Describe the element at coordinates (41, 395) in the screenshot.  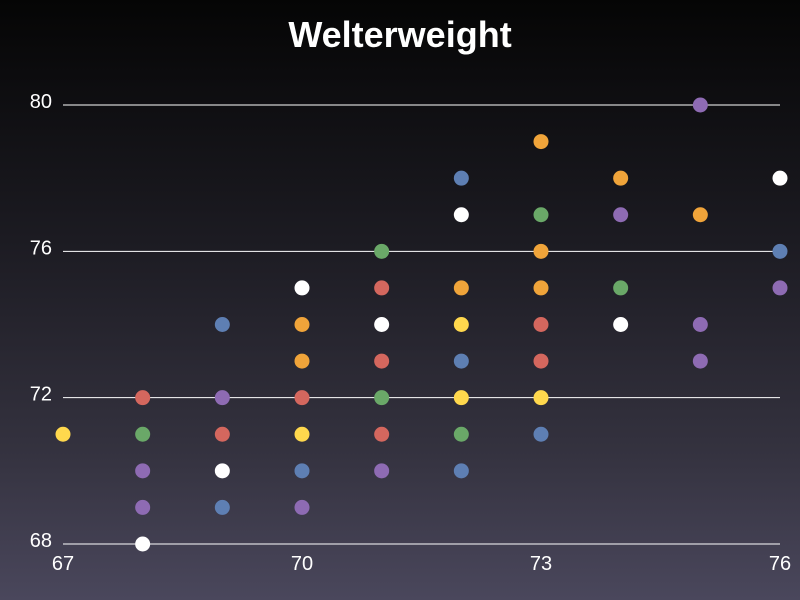
I see `y-tick-label-72: 72` at that location.